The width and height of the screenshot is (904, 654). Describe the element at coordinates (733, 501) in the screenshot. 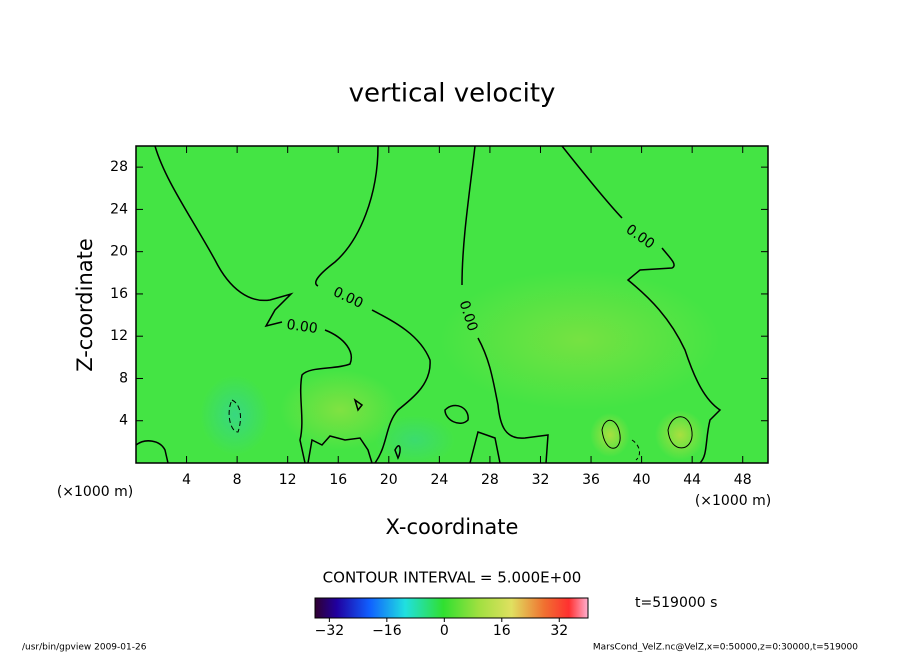

I see `x-unit: (×1000 m)` at that location.